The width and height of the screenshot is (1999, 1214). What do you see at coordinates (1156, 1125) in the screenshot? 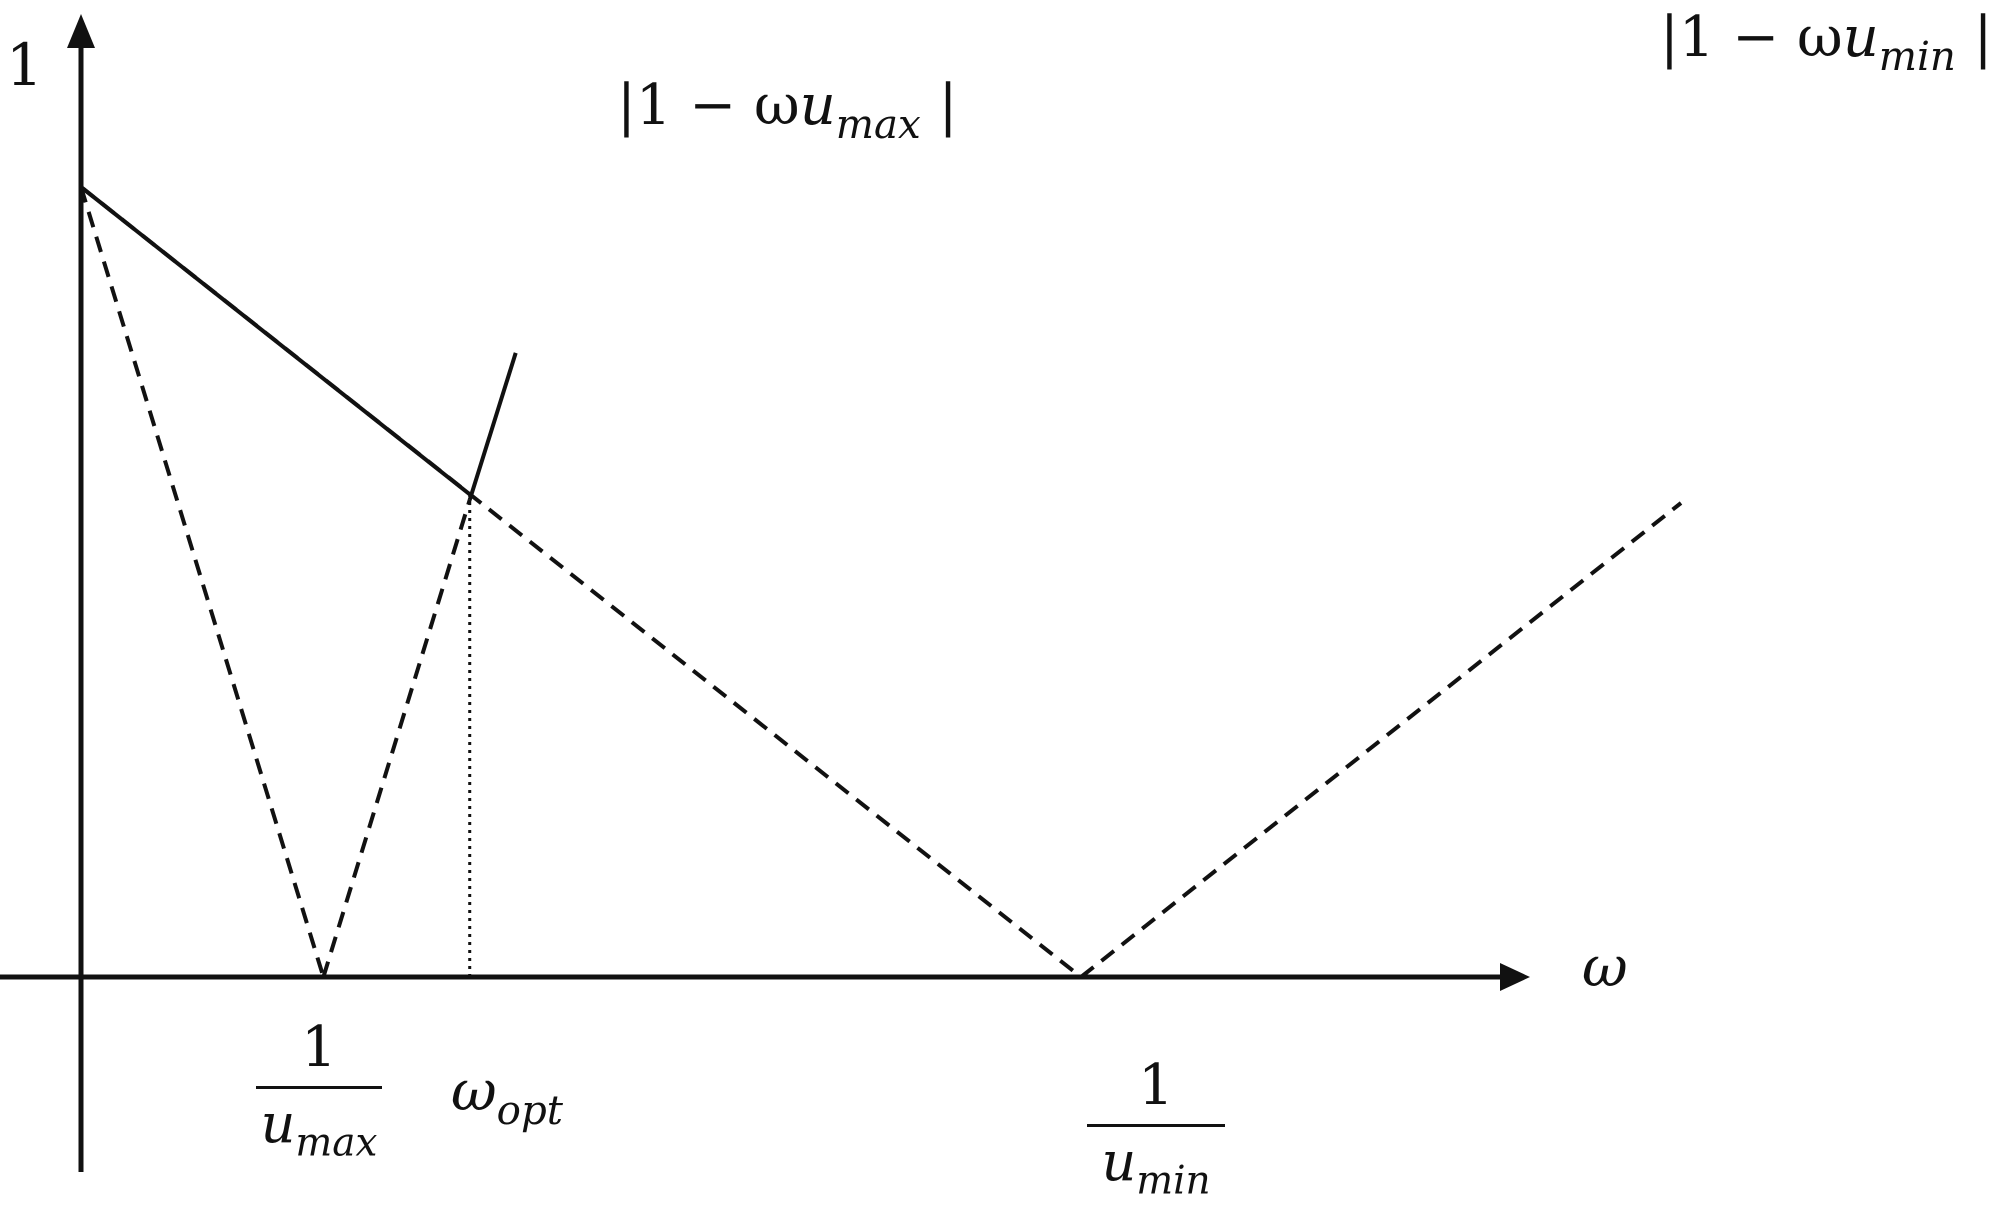
I see `x-tick-inv-umin-fraction-bar` at bounding box center [1156, 1125].